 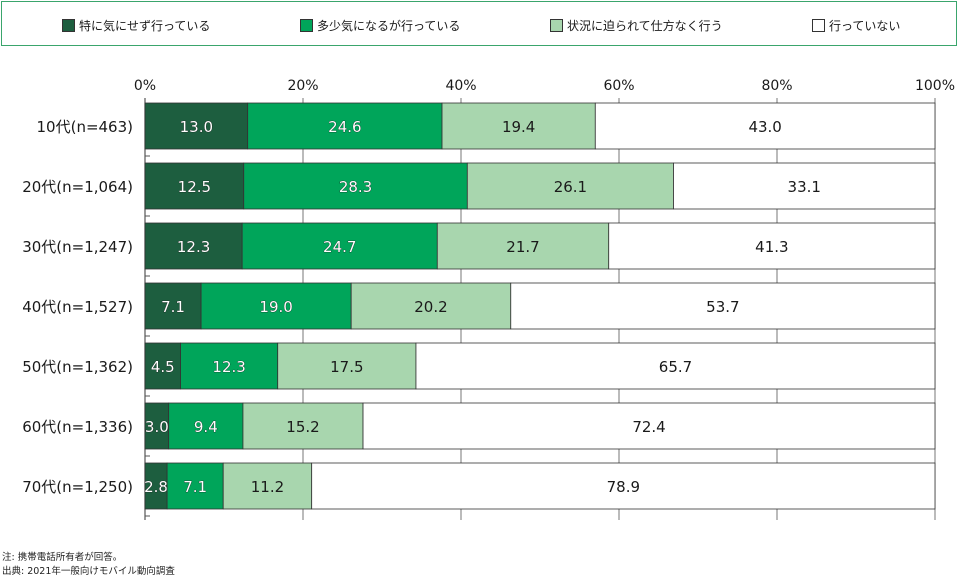 I want to click on data-label: 21.7, so click(x=522, y=247).